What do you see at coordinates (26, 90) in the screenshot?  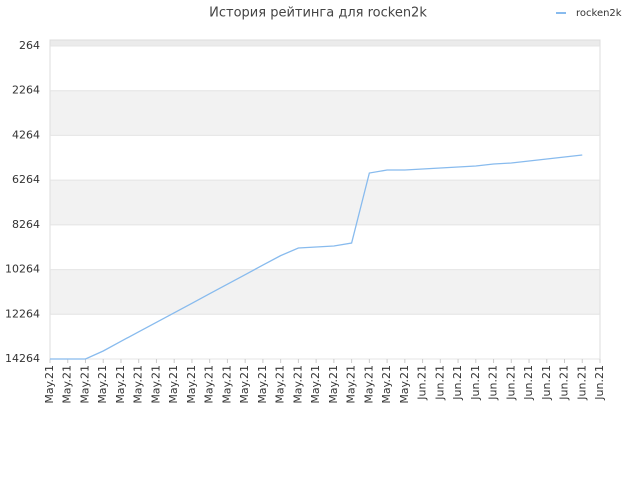 I see `y-tick-label: 2264` at bounding box center [26, 90].